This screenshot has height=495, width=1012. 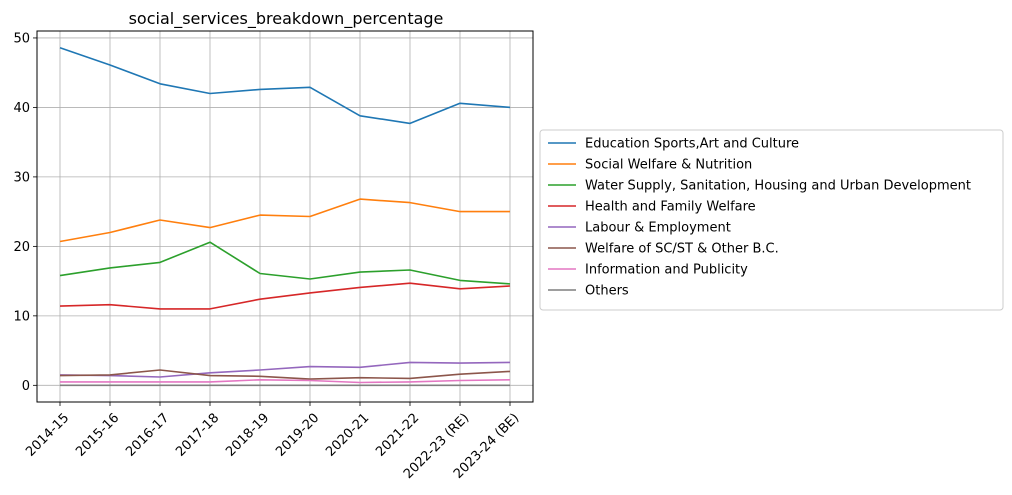 I want to click on legend-label: Welfare of SC/ST & Other B.C., so click(x=682, y=249).